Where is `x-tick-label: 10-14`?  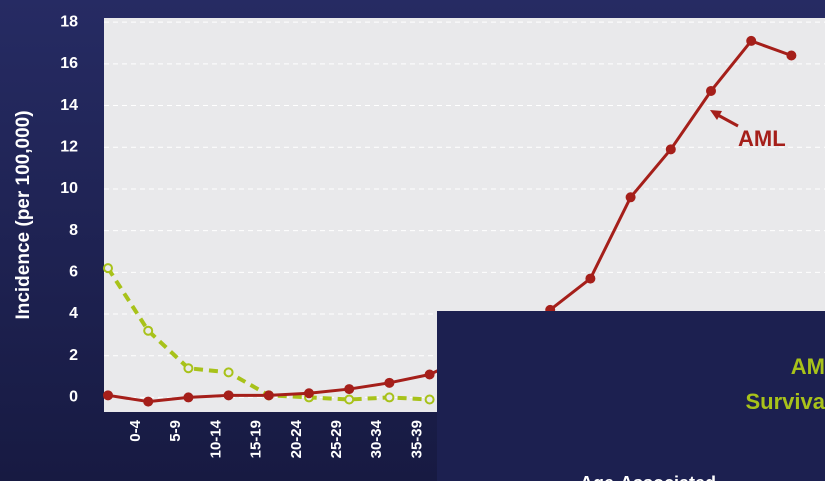 x-tick-label: 10-14 is located at coordinates (215, 438).